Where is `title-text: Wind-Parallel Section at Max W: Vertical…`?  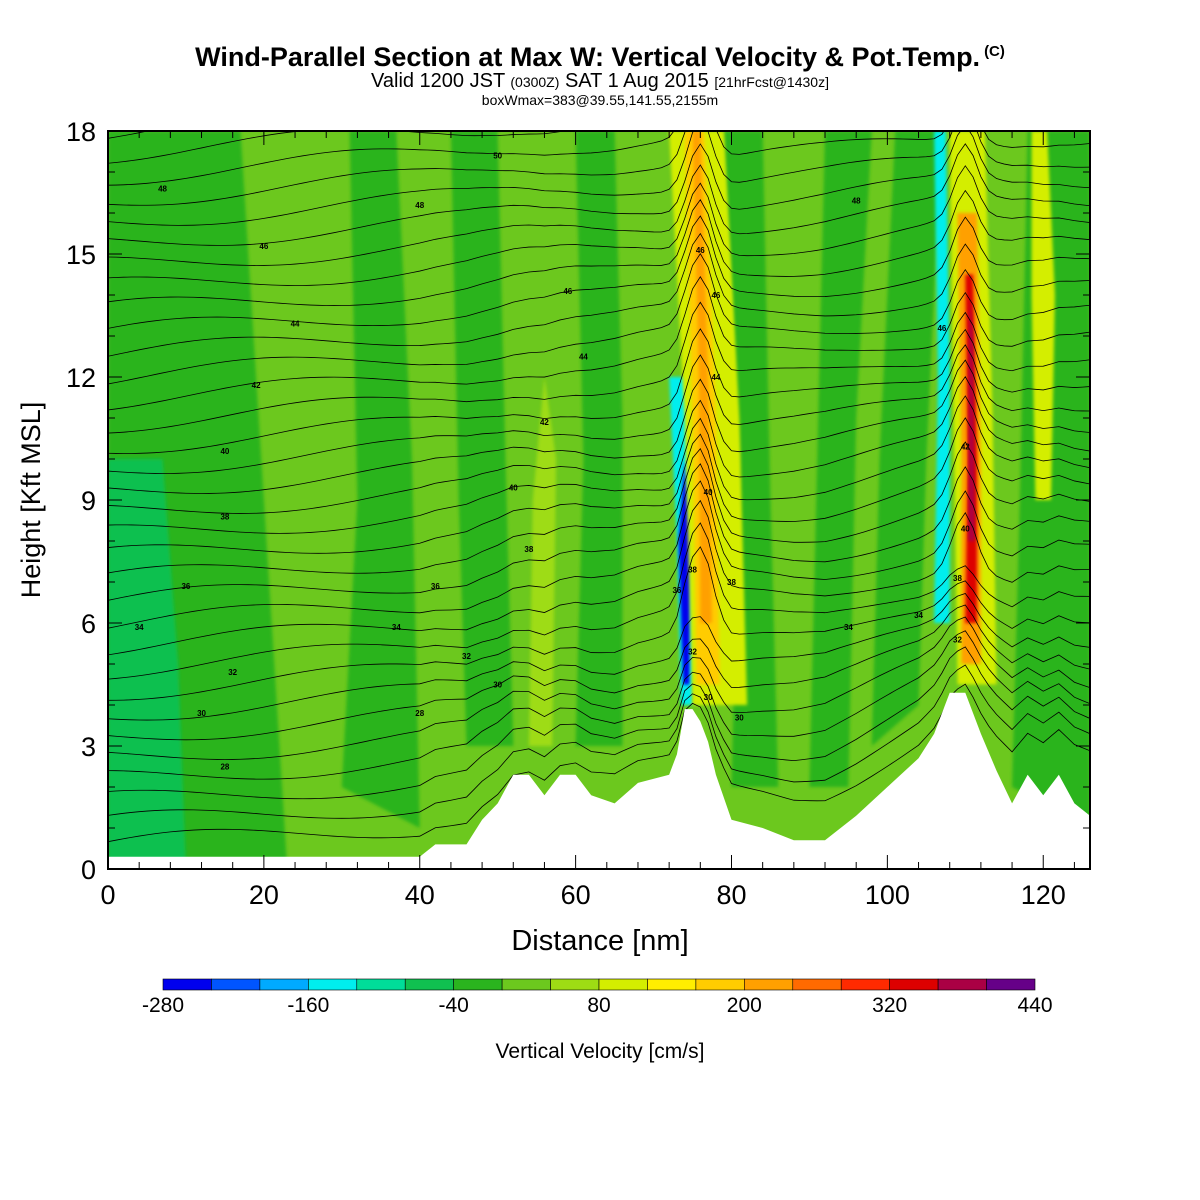
title-text: Wind-Parallel Section at Max W: Vertical… is located at coordinates (588, 57).